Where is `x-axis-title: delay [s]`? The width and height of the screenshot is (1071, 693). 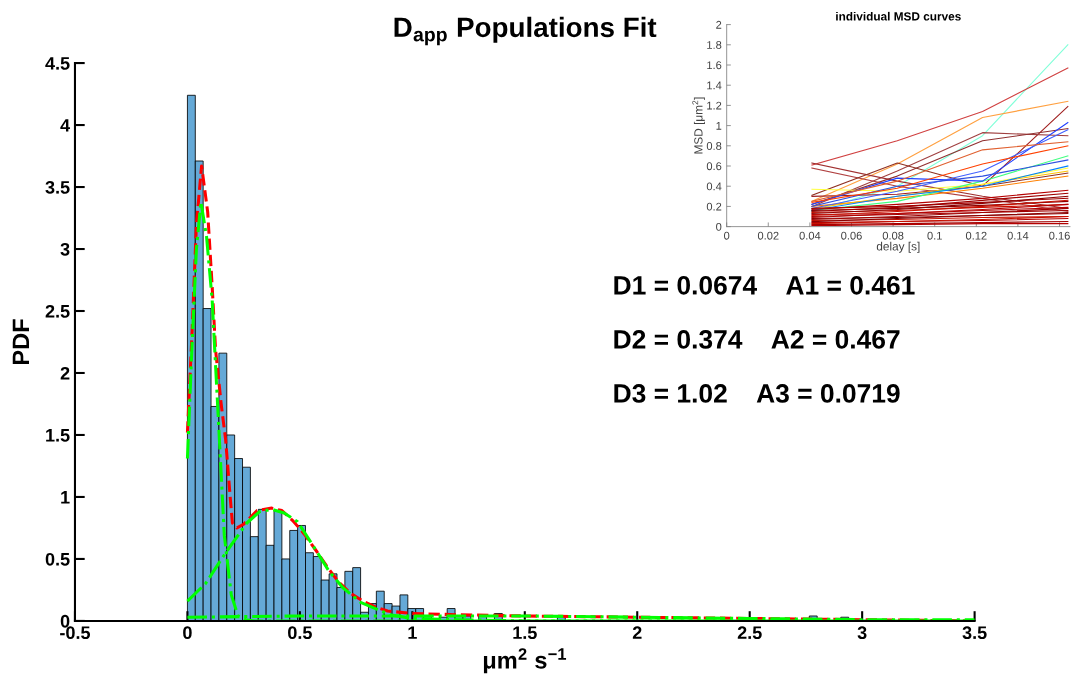 x-axis-title: delay [s] is located at coordinates (898, 247).